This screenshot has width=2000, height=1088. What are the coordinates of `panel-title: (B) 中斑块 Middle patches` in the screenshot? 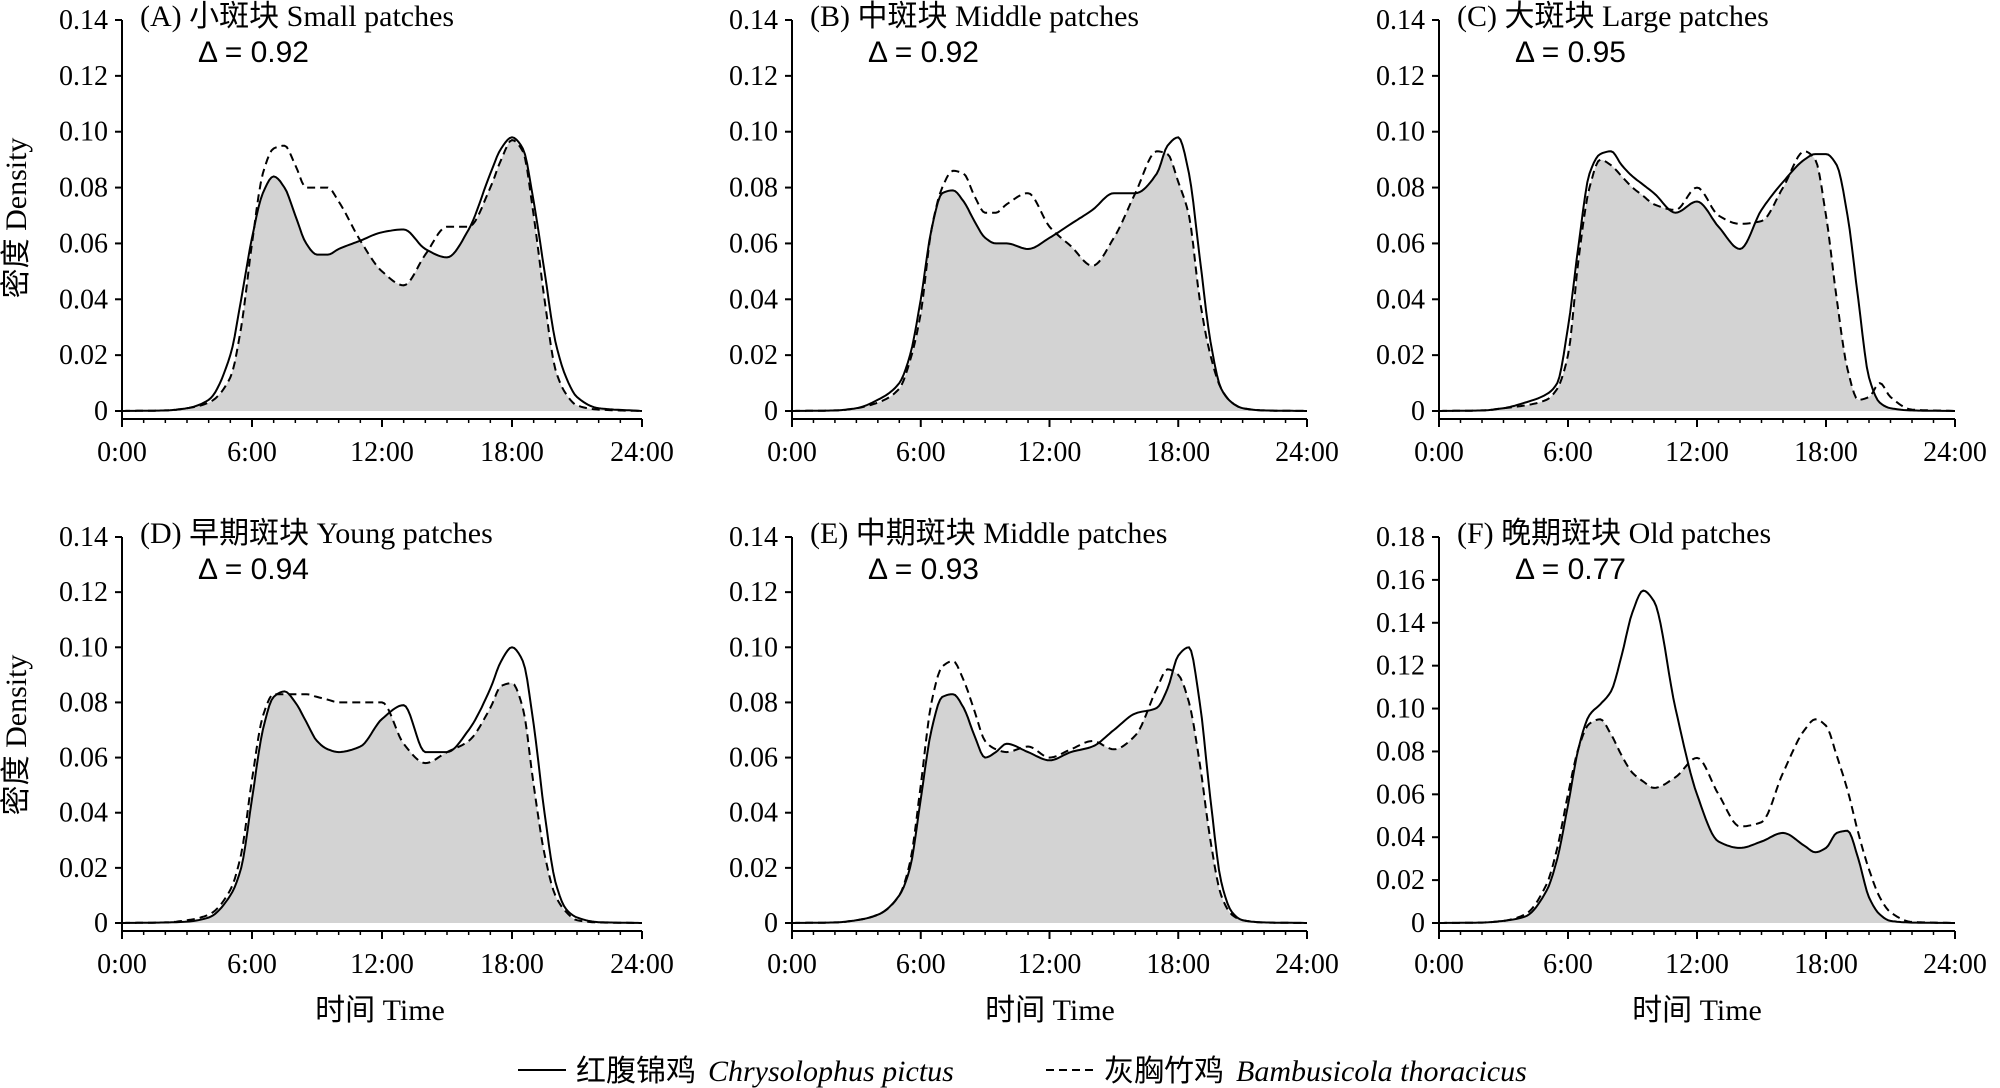 It's located at (974, 16).